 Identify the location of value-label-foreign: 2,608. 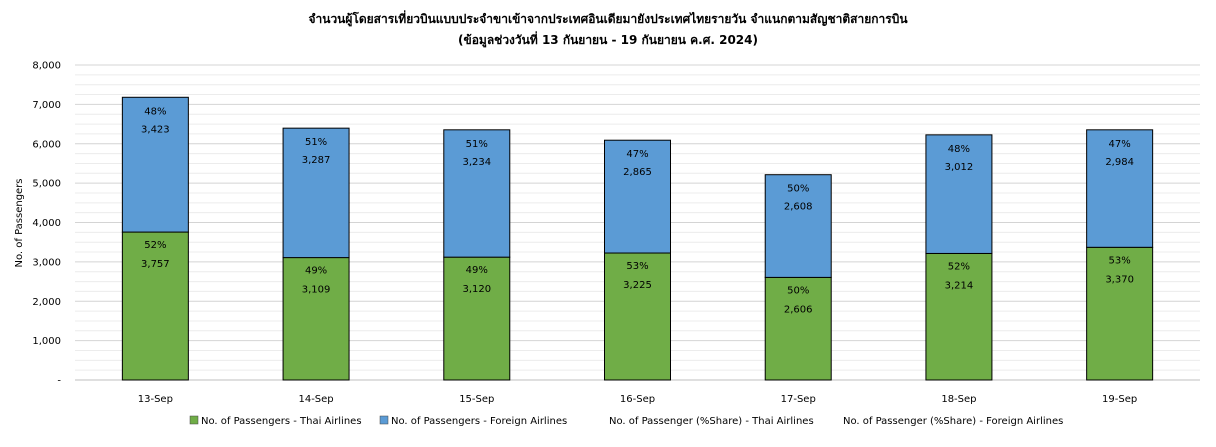
(798, 207).